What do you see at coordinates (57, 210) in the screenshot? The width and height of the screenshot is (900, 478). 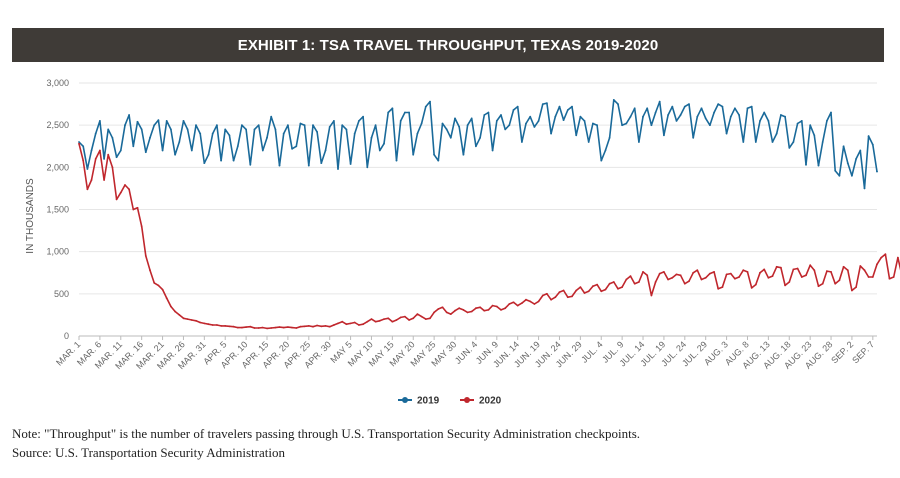 I see `y-tick-label: 1,500` at bounding box center [57, 210].